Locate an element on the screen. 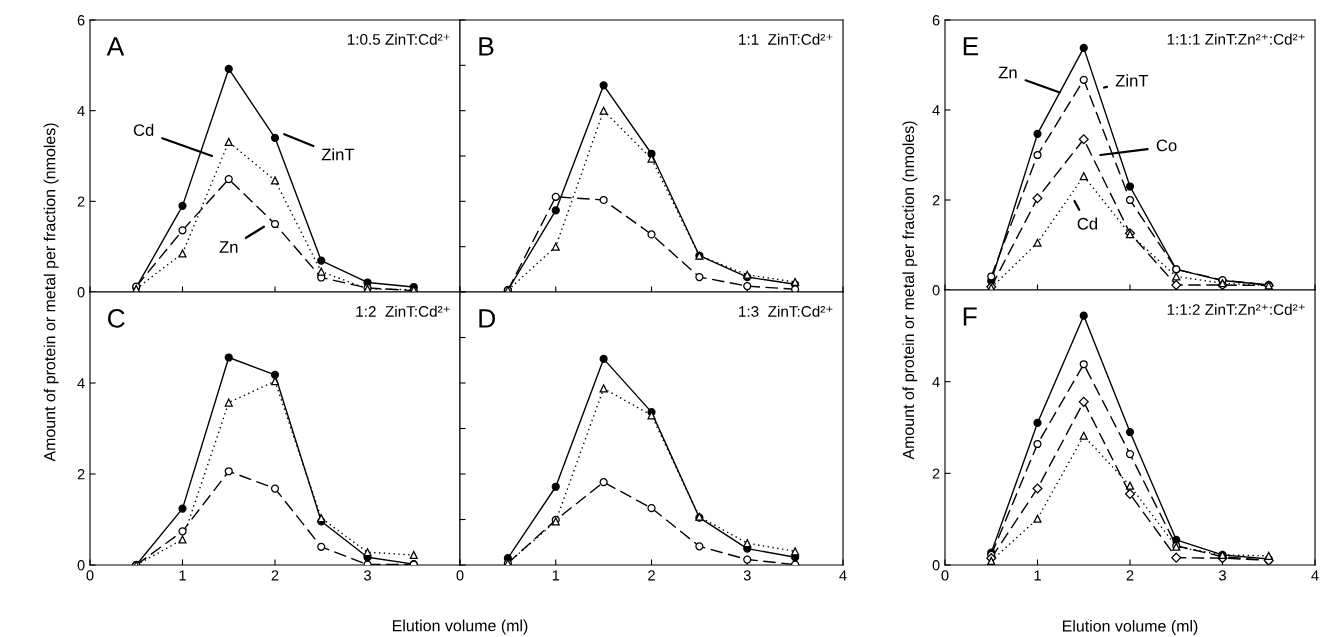 This screenshot has height=637, width=1325. annotation: Co is located at coordinates (1166, 145).